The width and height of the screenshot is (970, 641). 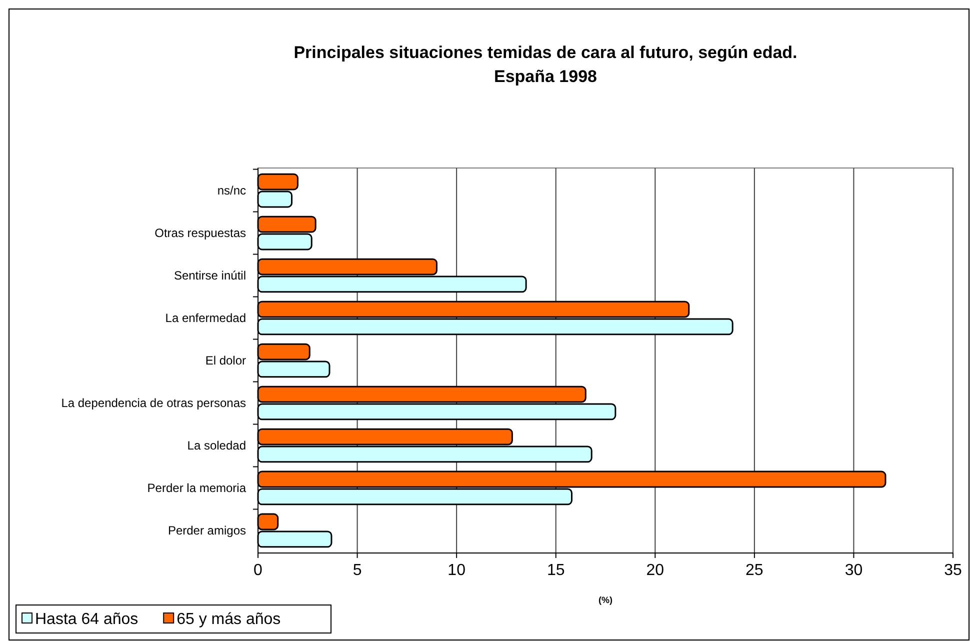 What do you see at coordinates (207, 530) in the screenshot?
I see `y-tick-label: Perder amigos` at bounding box center [207, 530].